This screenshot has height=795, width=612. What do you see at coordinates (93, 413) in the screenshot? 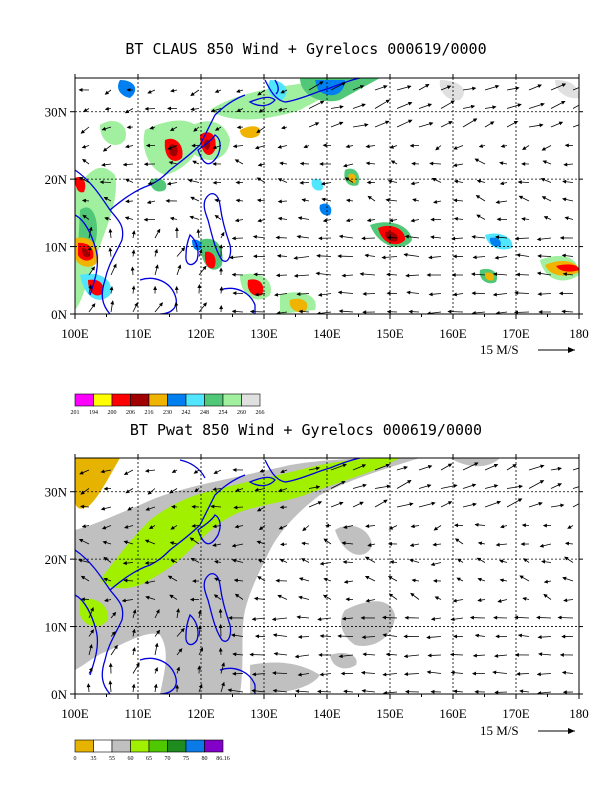
I see `colorbar-label: 194` at bounding box center [93, 413].